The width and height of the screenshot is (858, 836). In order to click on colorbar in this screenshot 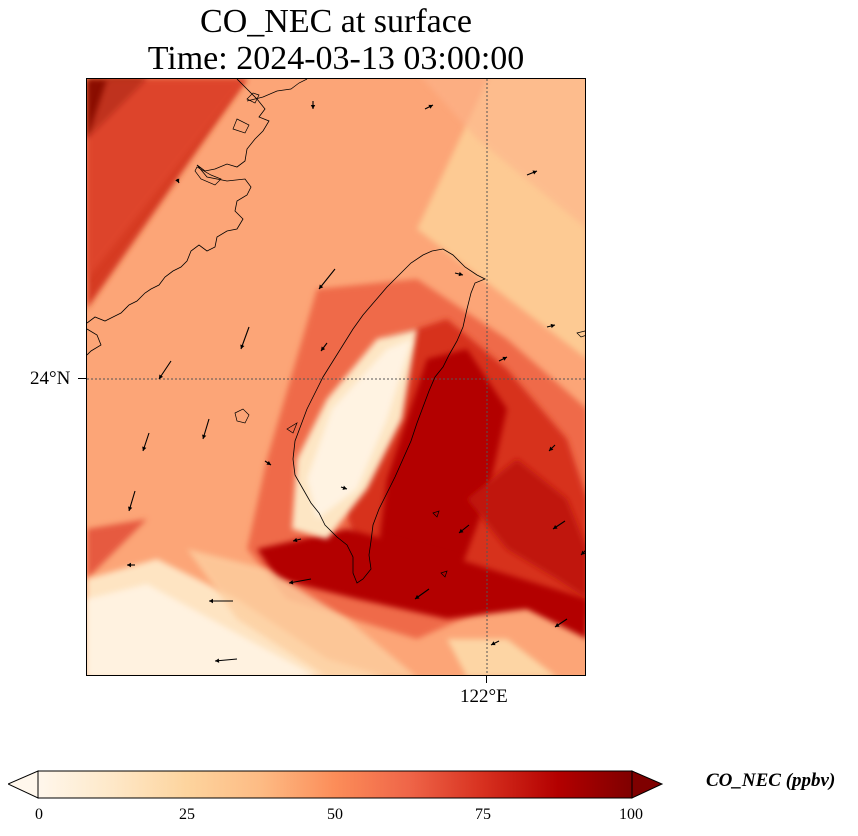, I will do `click(336, 784)`.